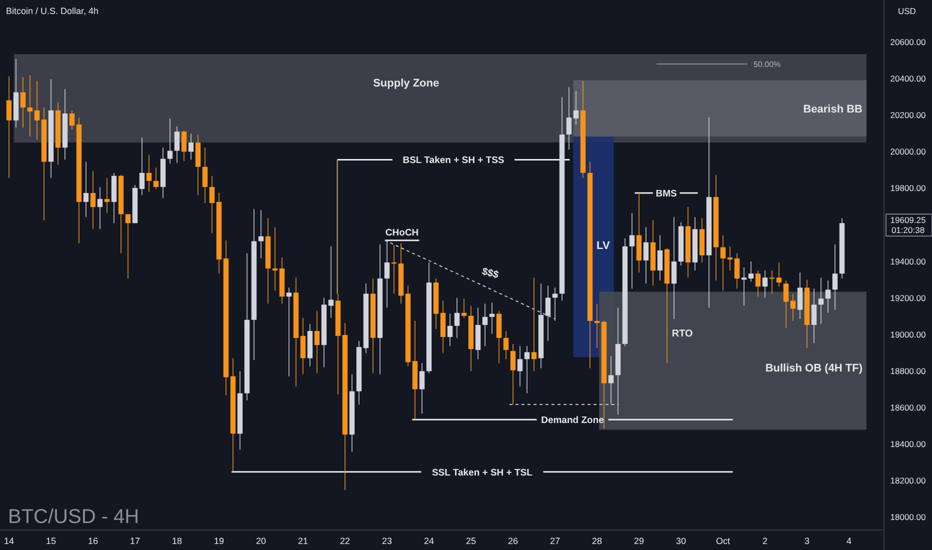  What do you see at coordinates (908, 444) in the screenshot?
I see `y-tick-label: 18400.00` at bounding box center [908, 444].